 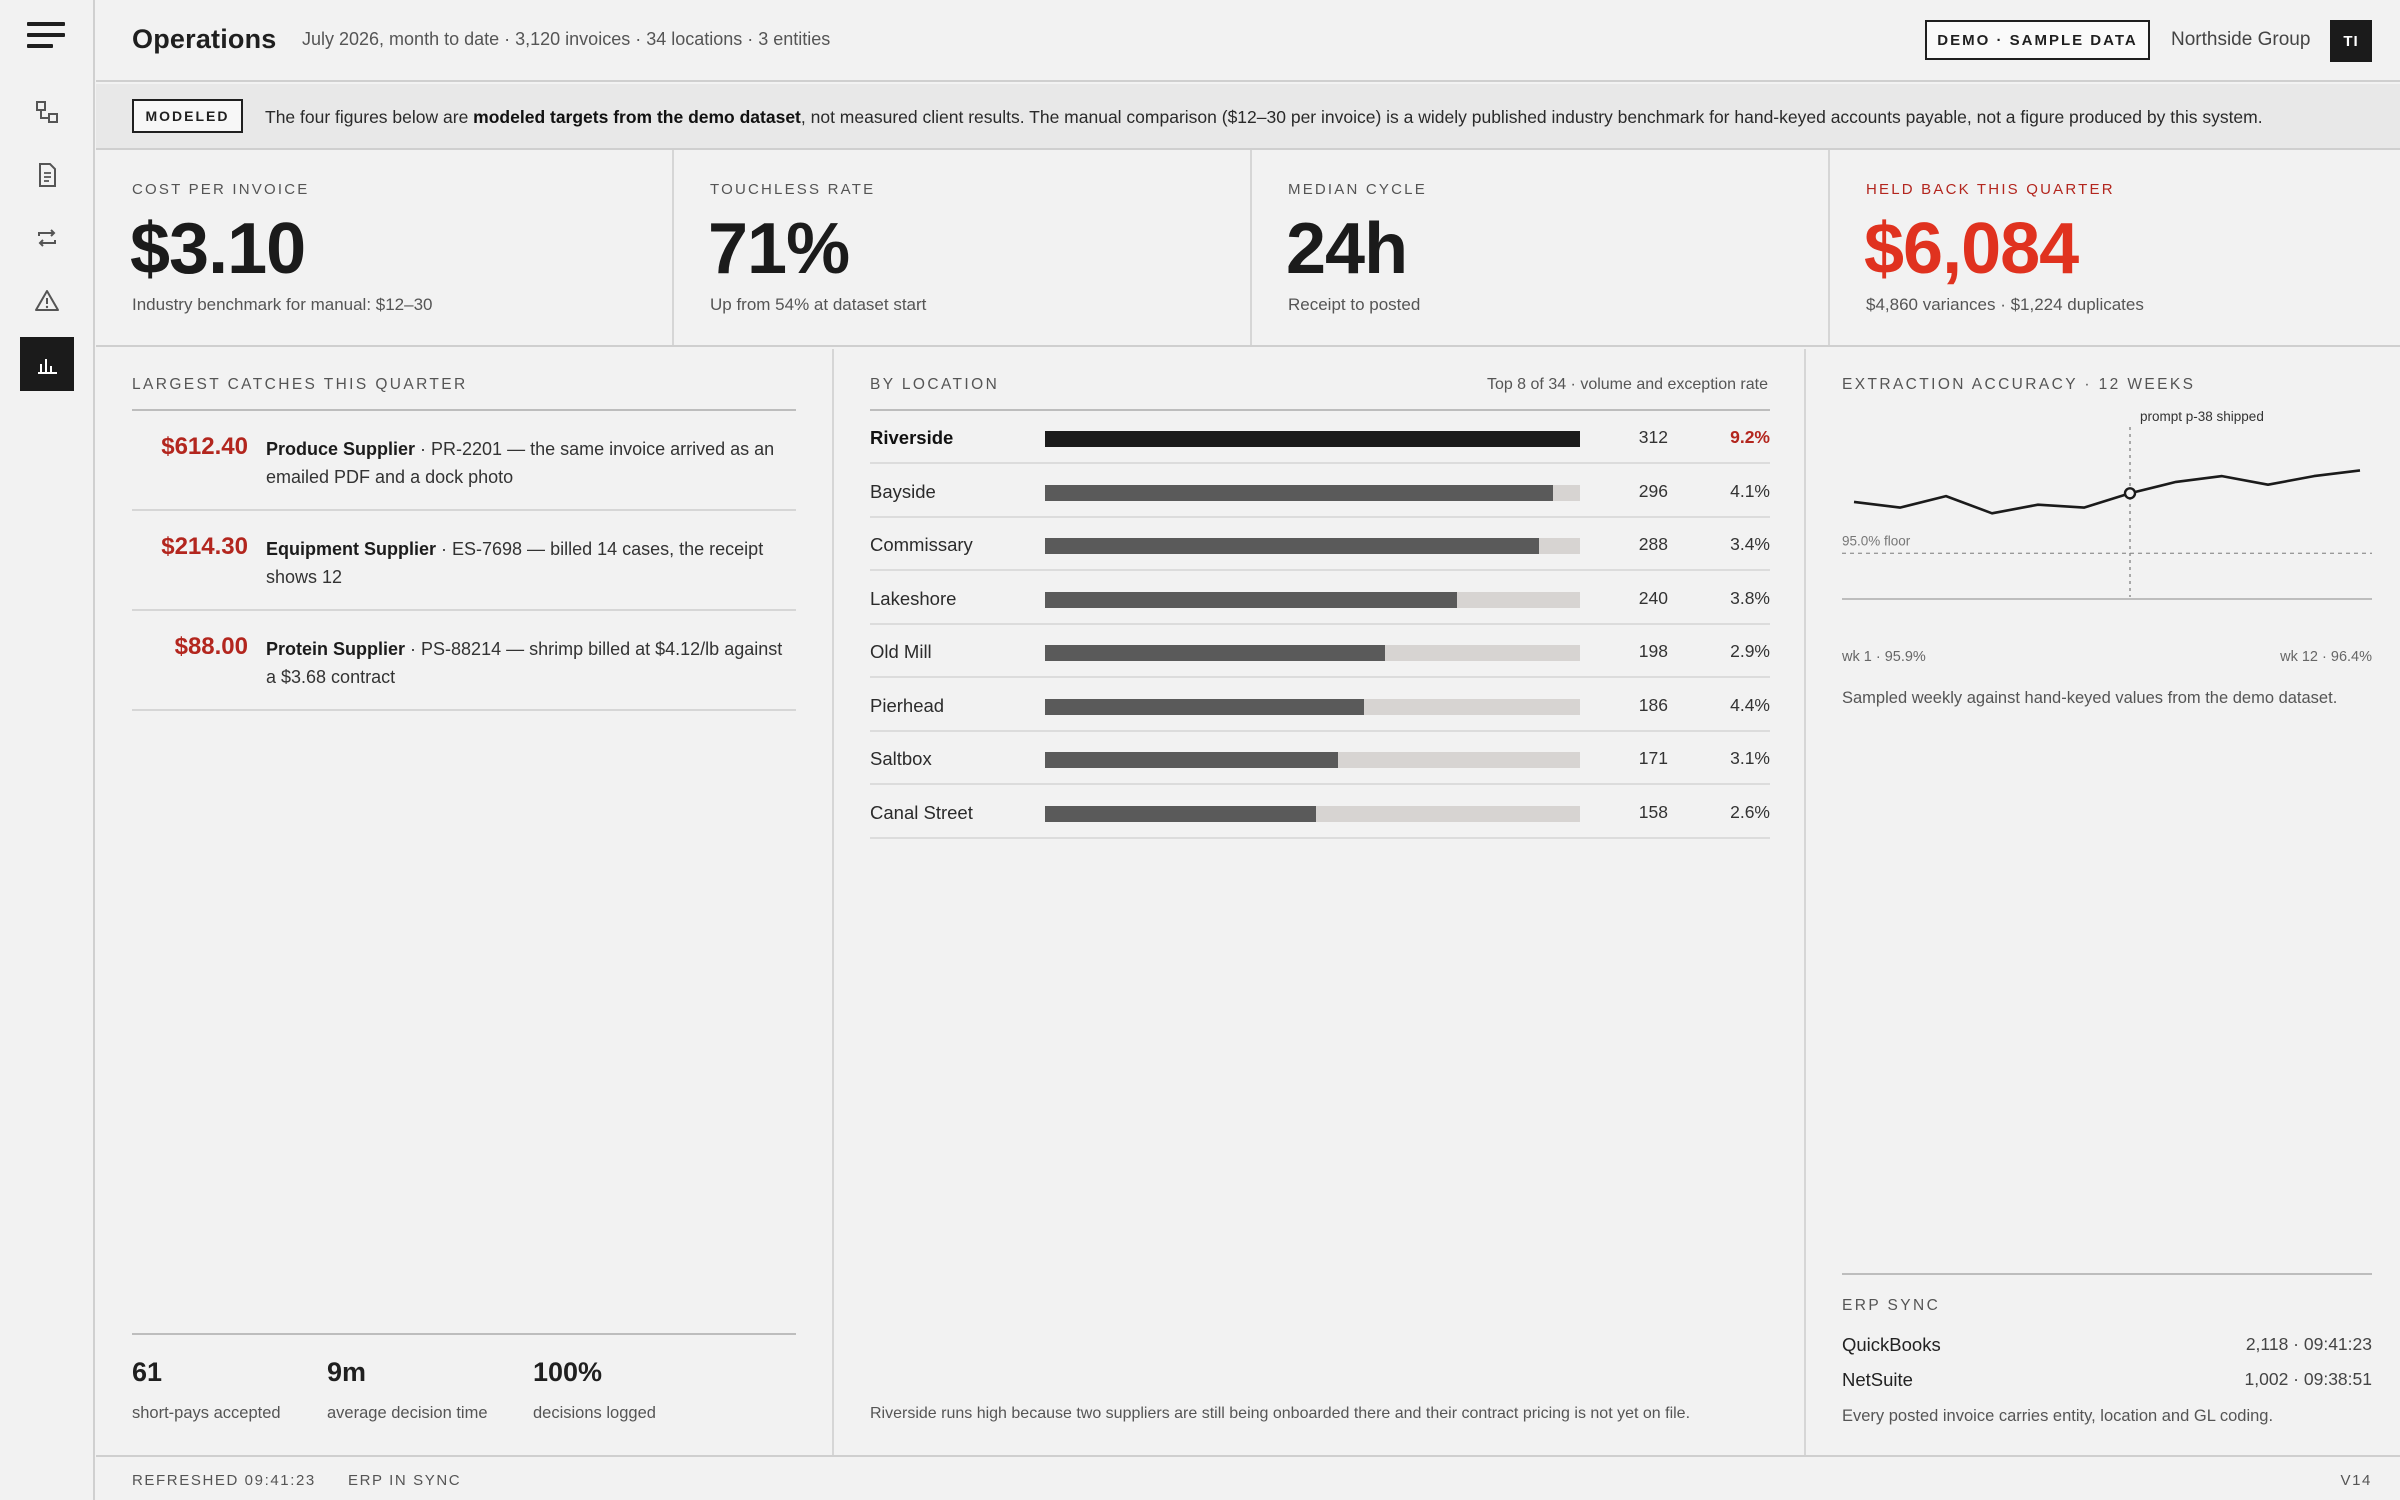 I want to click on warning-icon, so click(x=47, y=300).